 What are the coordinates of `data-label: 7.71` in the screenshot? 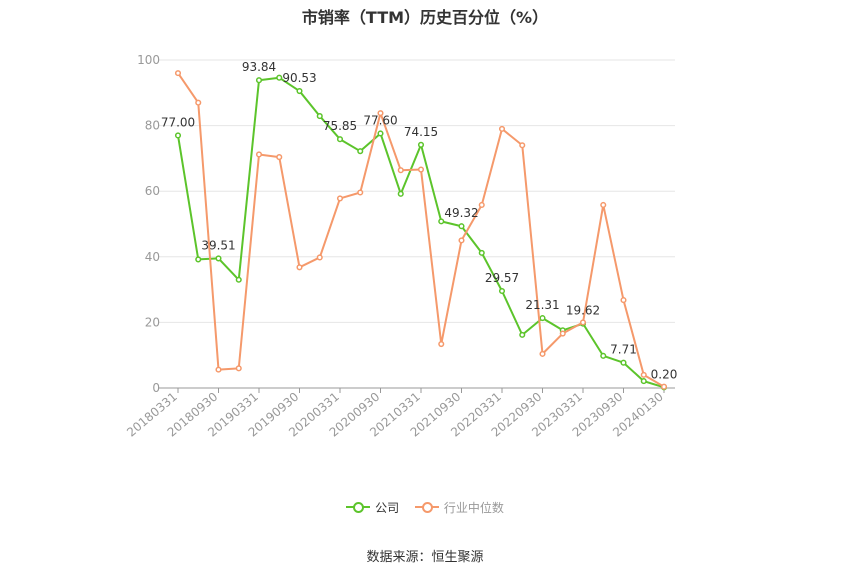 It's located at (623, 350).